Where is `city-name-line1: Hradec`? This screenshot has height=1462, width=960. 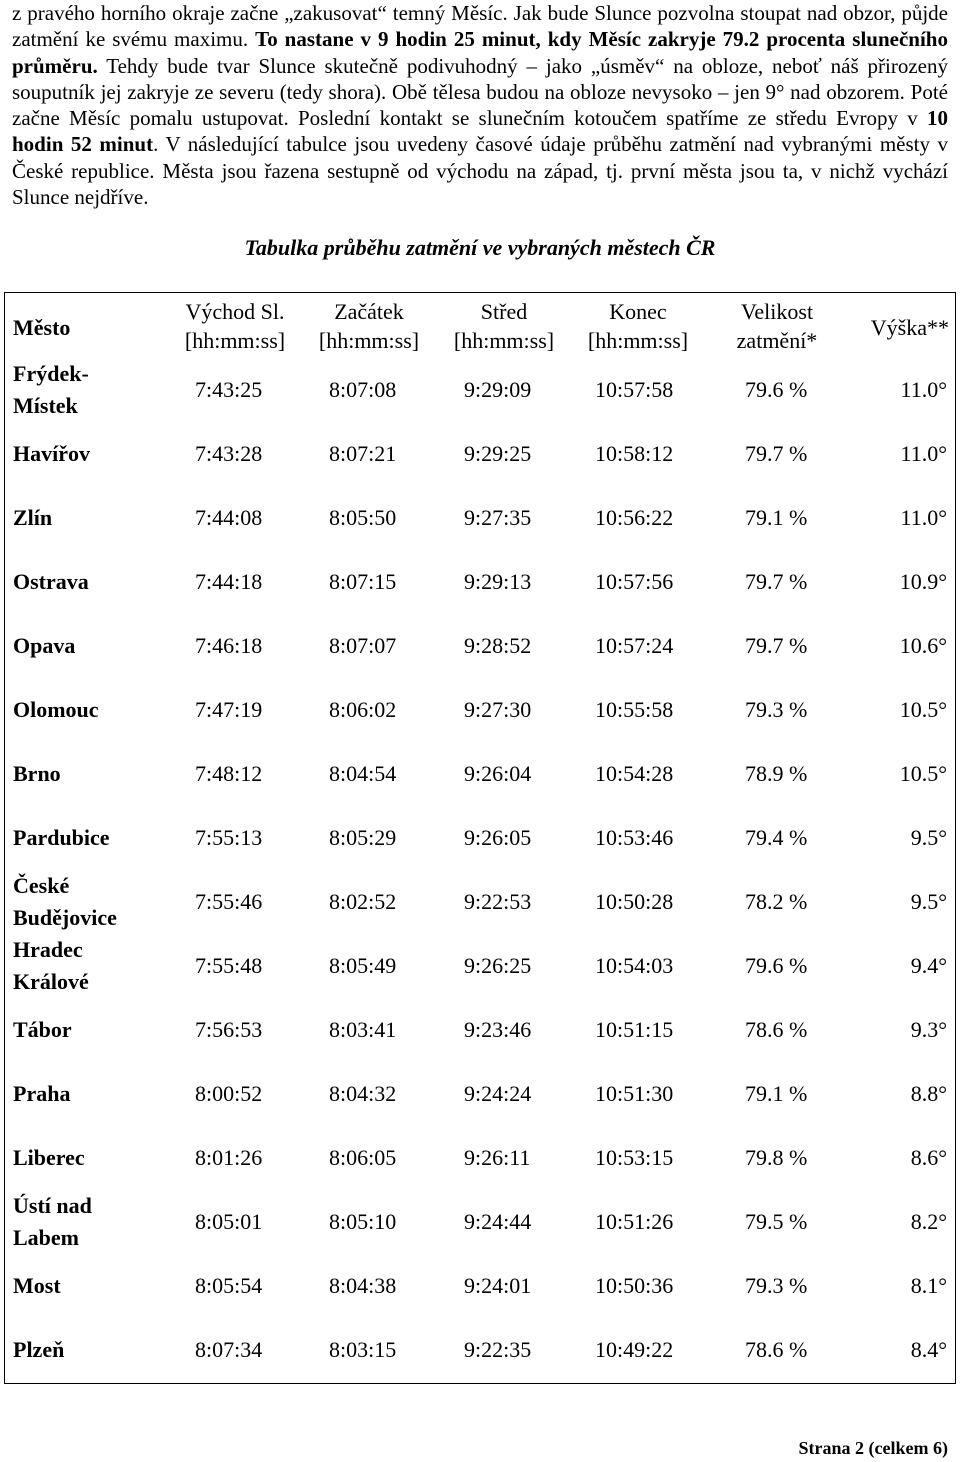
city-name-line1: Hradec is located at coordinates (48, 949).